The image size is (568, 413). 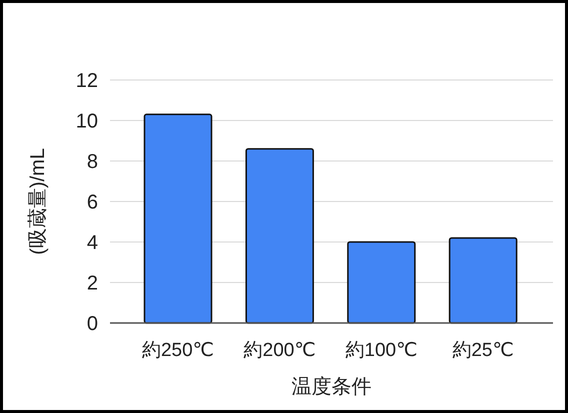 I want to click on x-tick-label: 約200℃, so click(x=280, y=350).